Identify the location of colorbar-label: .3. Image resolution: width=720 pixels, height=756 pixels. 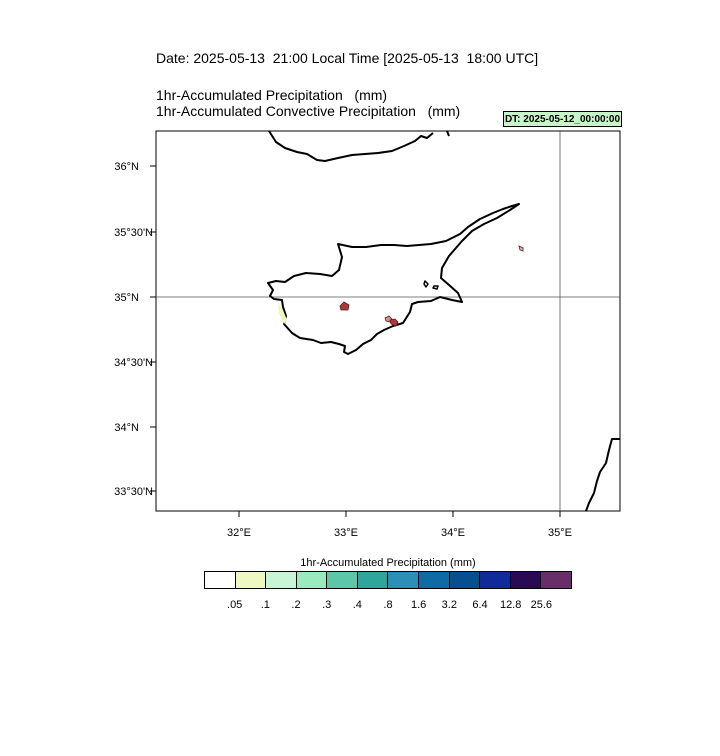
(327, 605).